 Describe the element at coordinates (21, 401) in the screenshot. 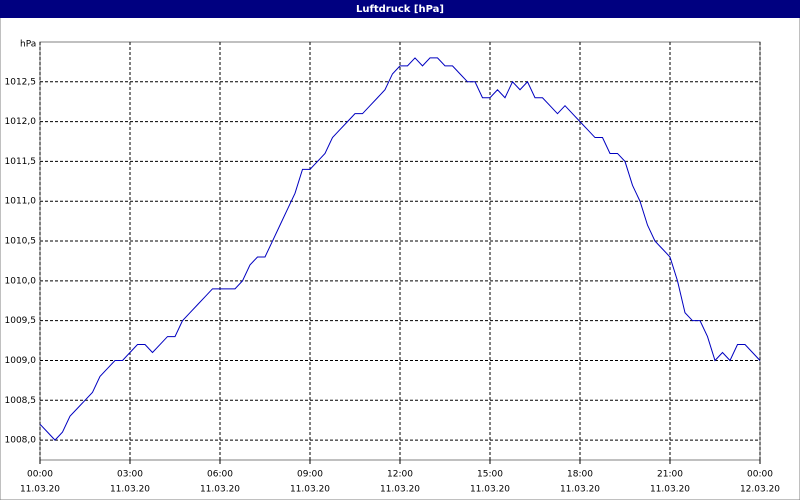

I see `y-tick-label: 1008,5` at that location.